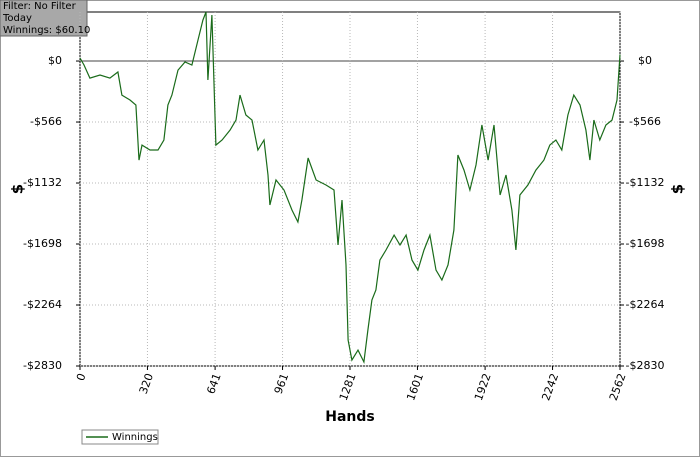 The image size is (700, 457). I want to click on y-axis-label-right: $, so click(678, 189).